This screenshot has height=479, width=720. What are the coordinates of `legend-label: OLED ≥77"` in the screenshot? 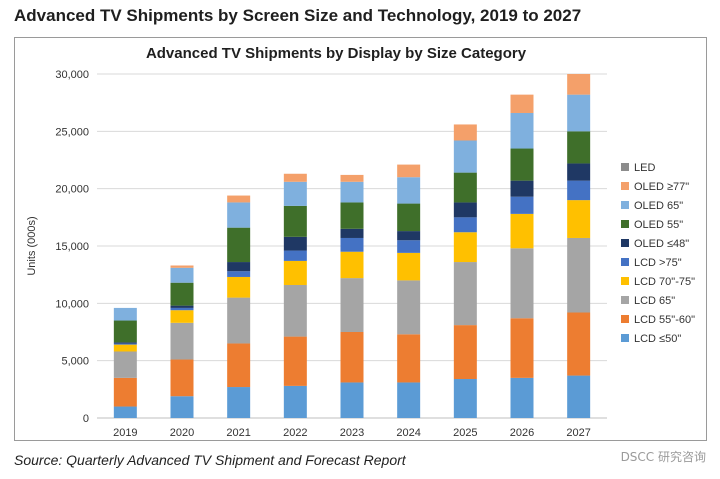 It's located at (661, 187).